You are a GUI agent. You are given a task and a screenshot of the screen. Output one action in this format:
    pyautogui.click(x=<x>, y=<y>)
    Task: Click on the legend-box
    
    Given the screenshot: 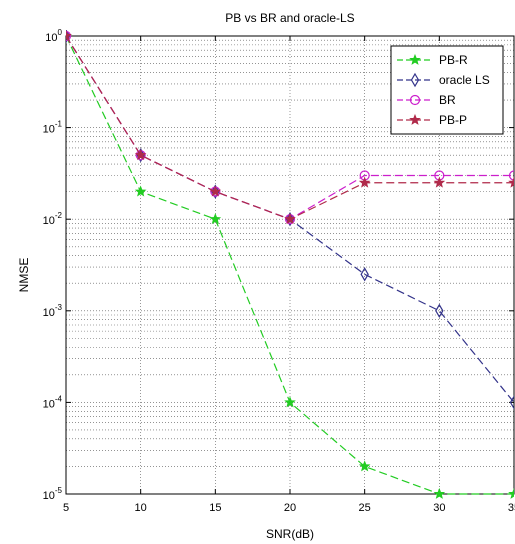 What is the action you would take?
    pyautogui.click(x=447, y=90)
    